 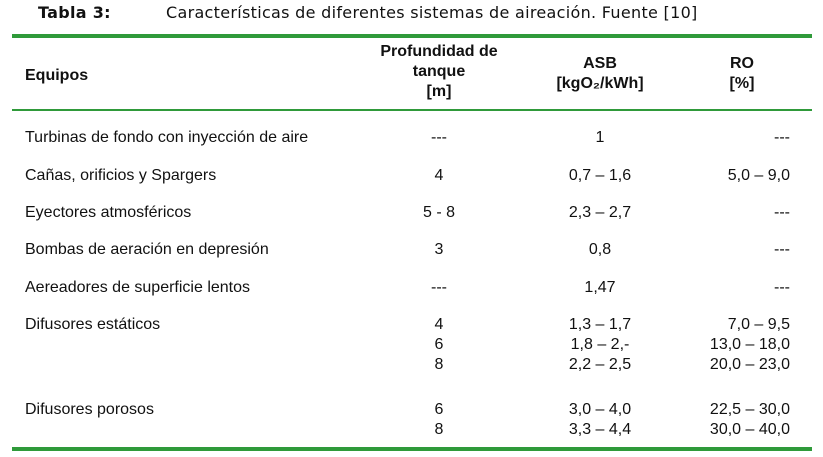 What do you see at coordinates (147, 249) in the screenshot?
I see `row-equipo: Bombas de aeración en depresión` at bounding box center [147, 249].